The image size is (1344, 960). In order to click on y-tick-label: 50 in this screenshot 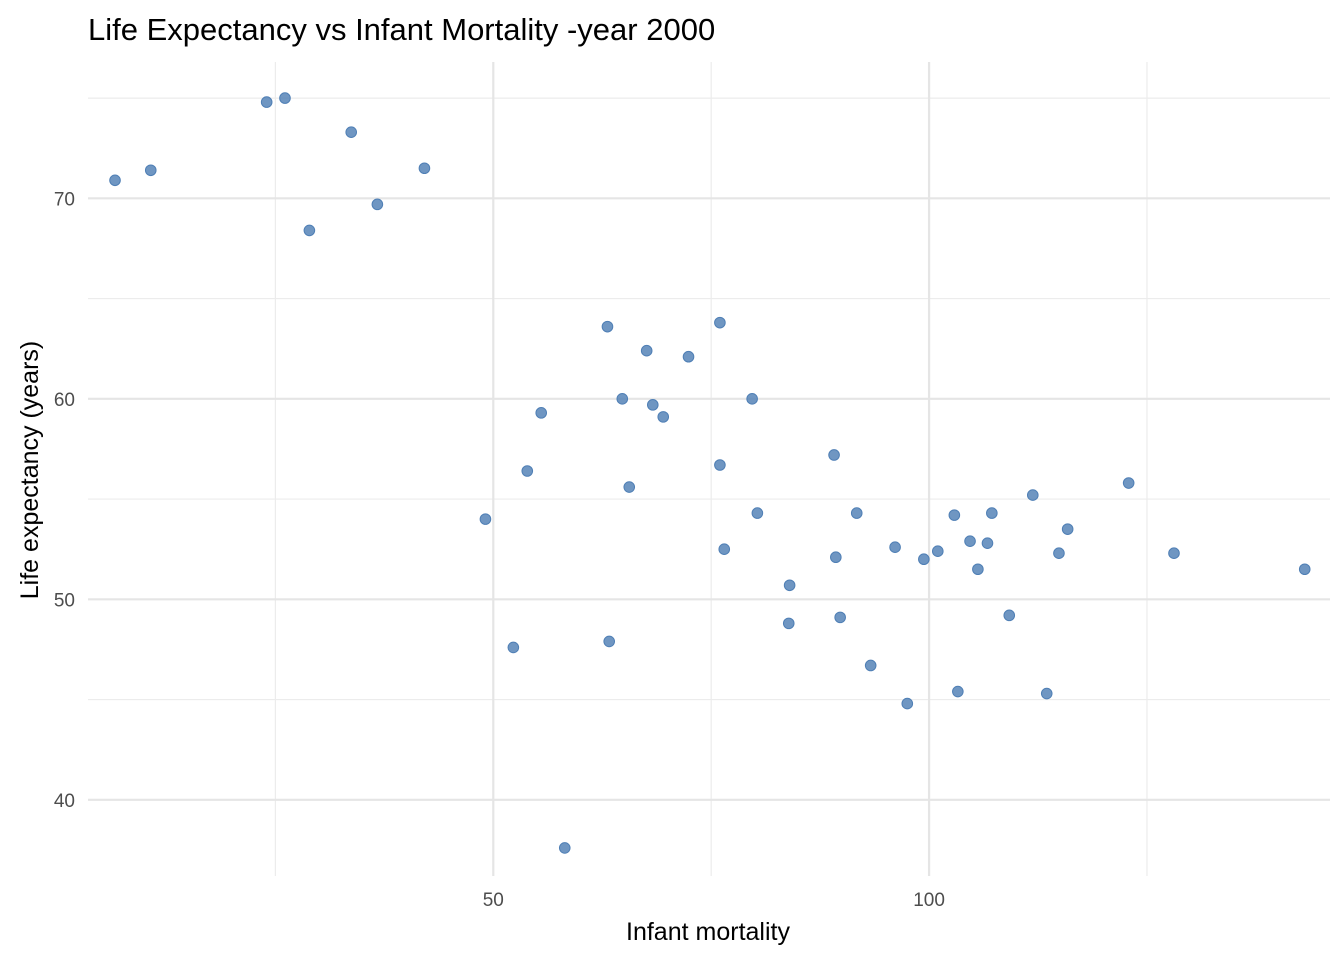, I will do `click(64, 600)`.